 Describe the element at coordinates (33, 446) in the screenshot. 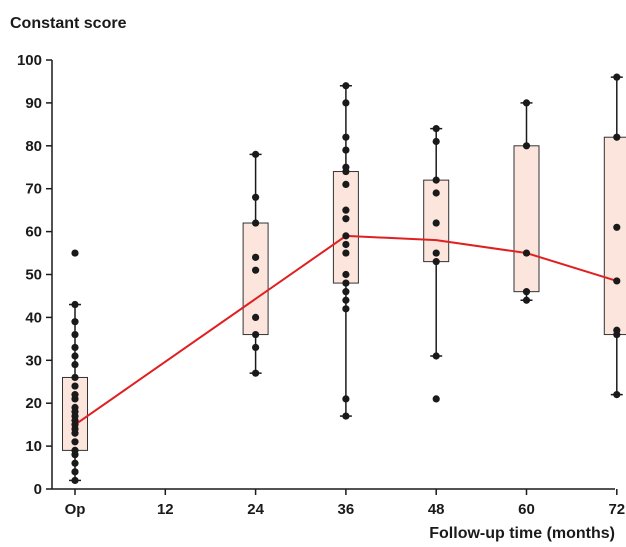

I see `y-tick-label: 10` at that location.